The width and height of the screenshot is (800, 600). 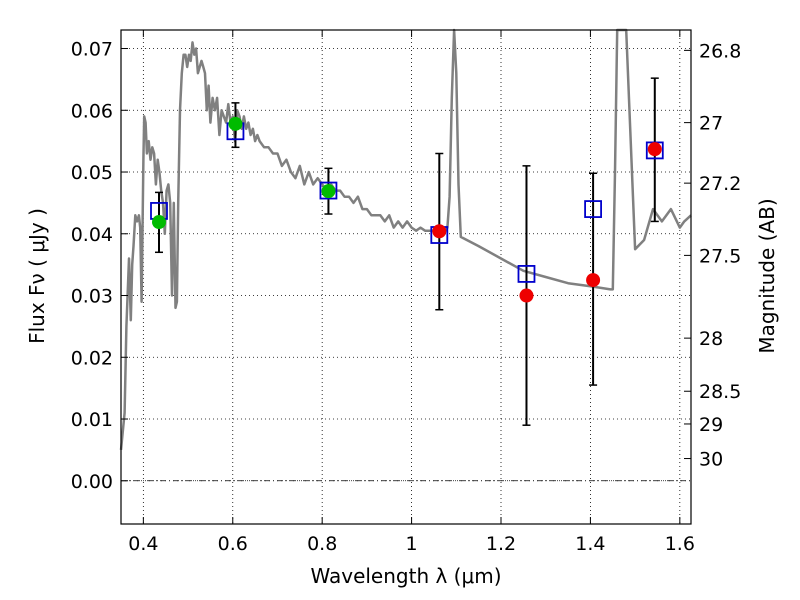 I want to click on x-tick-label: 1, so click(x=412, y=544).